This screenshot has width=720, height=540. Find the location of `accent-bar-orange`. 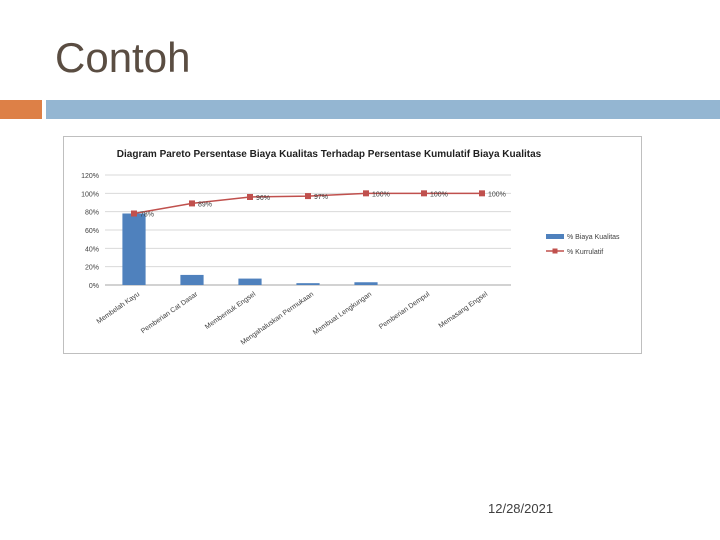

accent-bar-orange is located at coordinates (21, 109).